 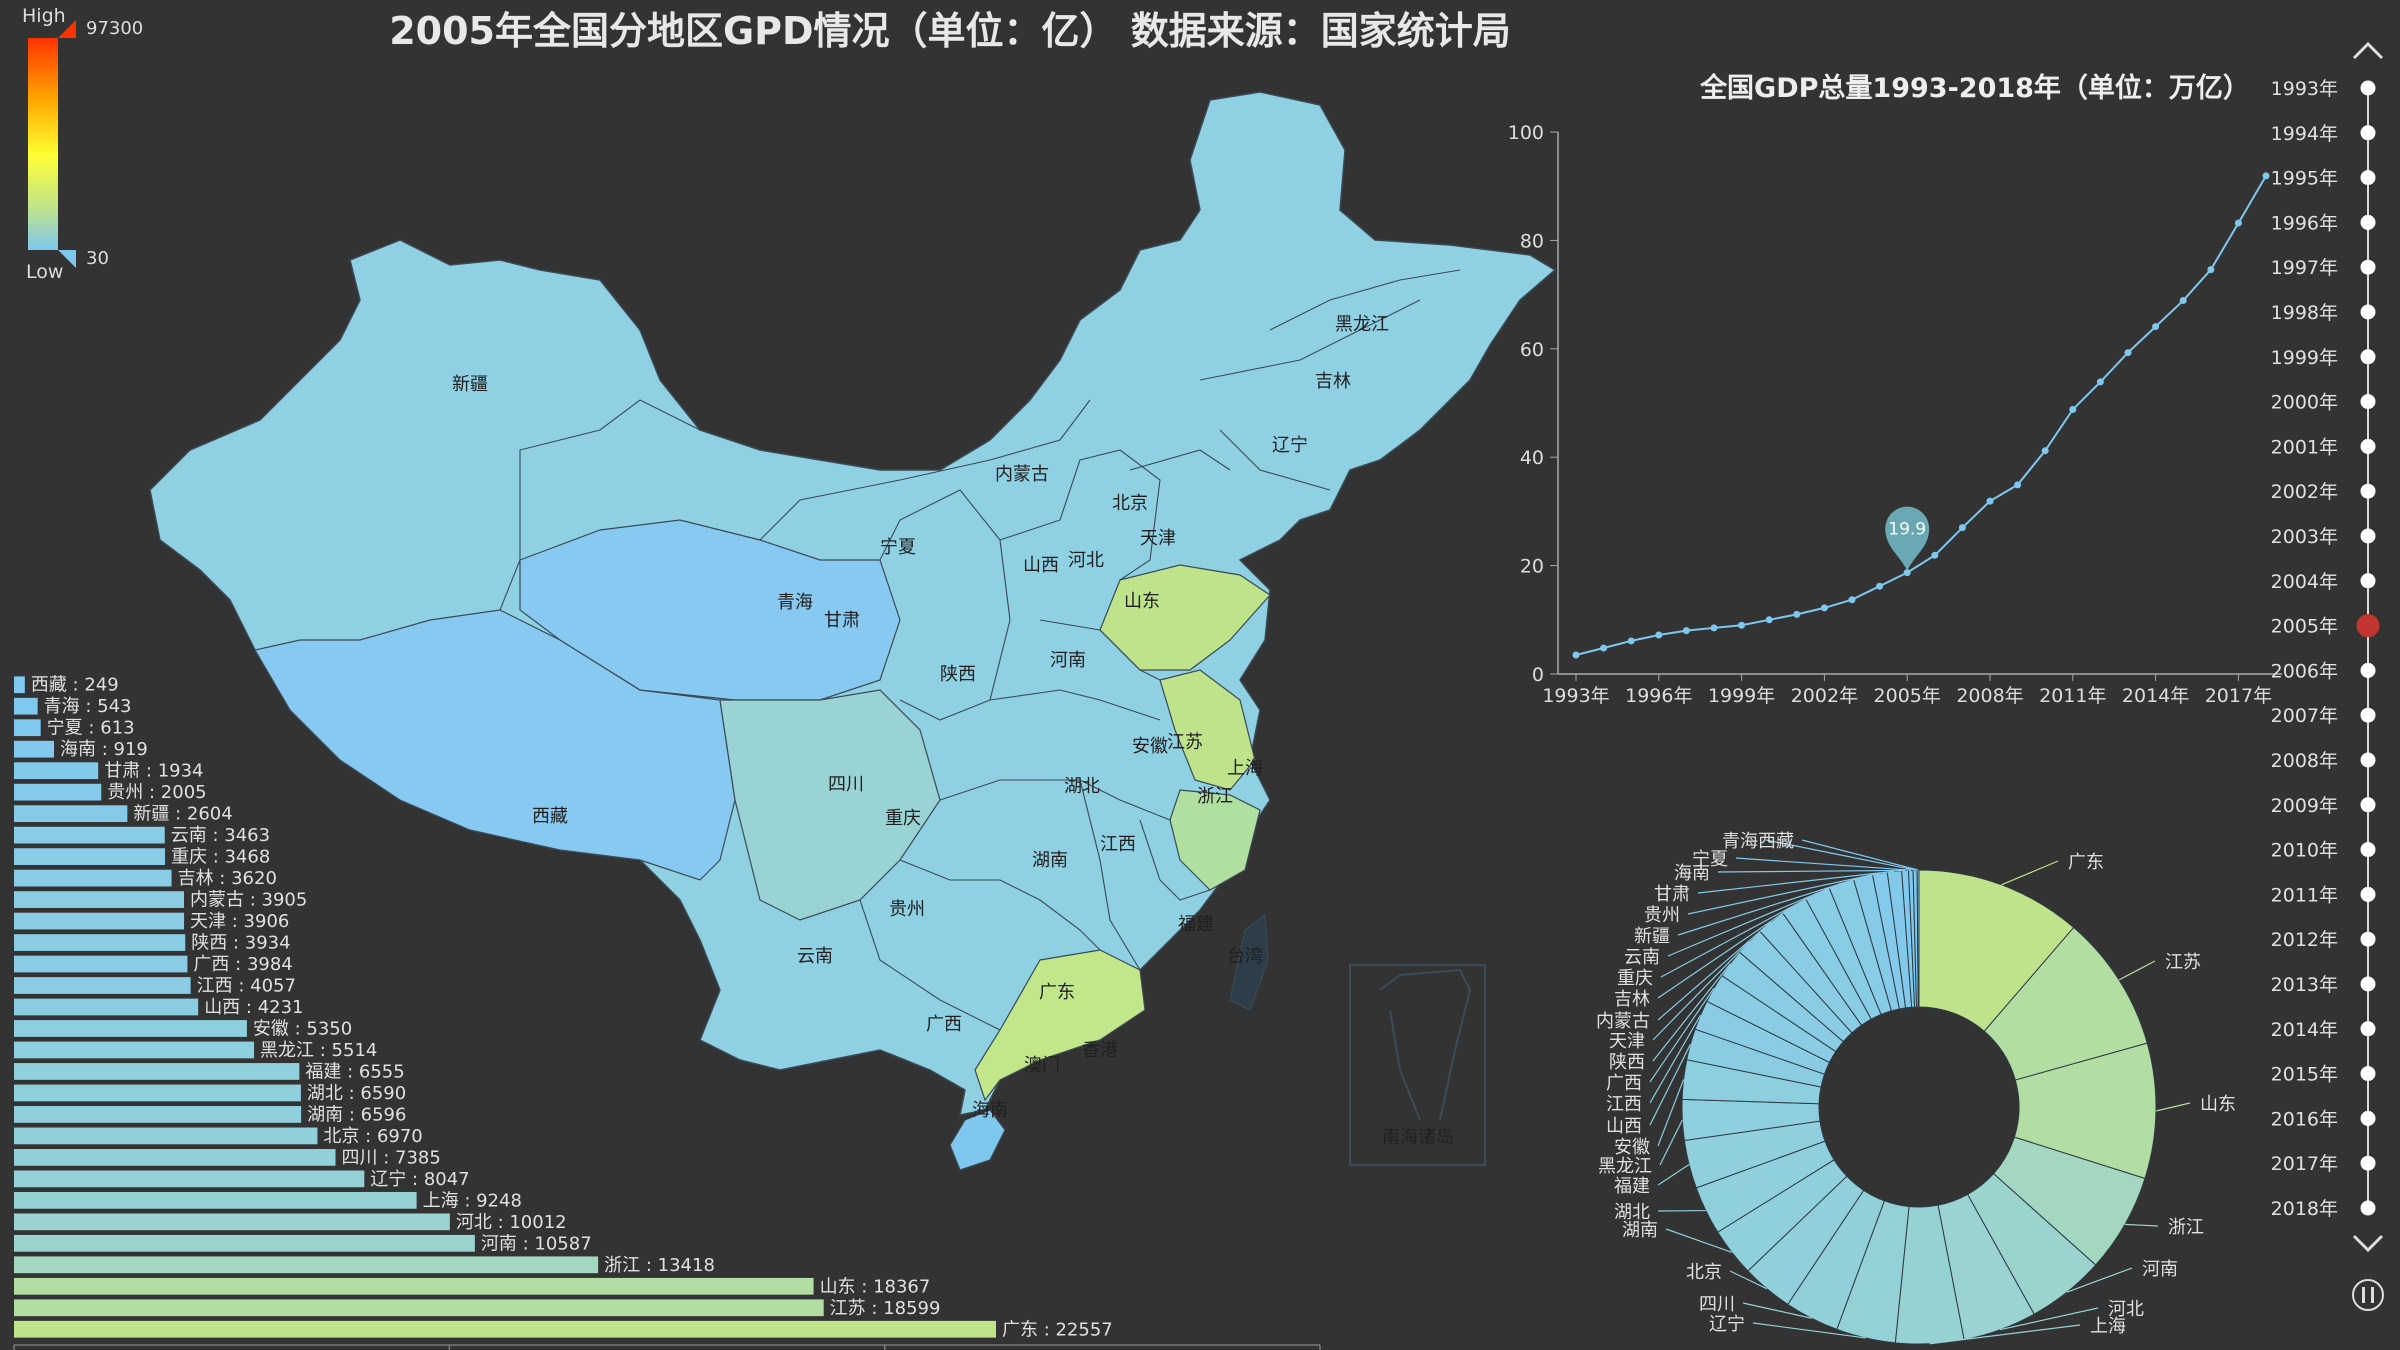 I want to click on timeline-year-label: 2010年, so click(x=2304, y=851).